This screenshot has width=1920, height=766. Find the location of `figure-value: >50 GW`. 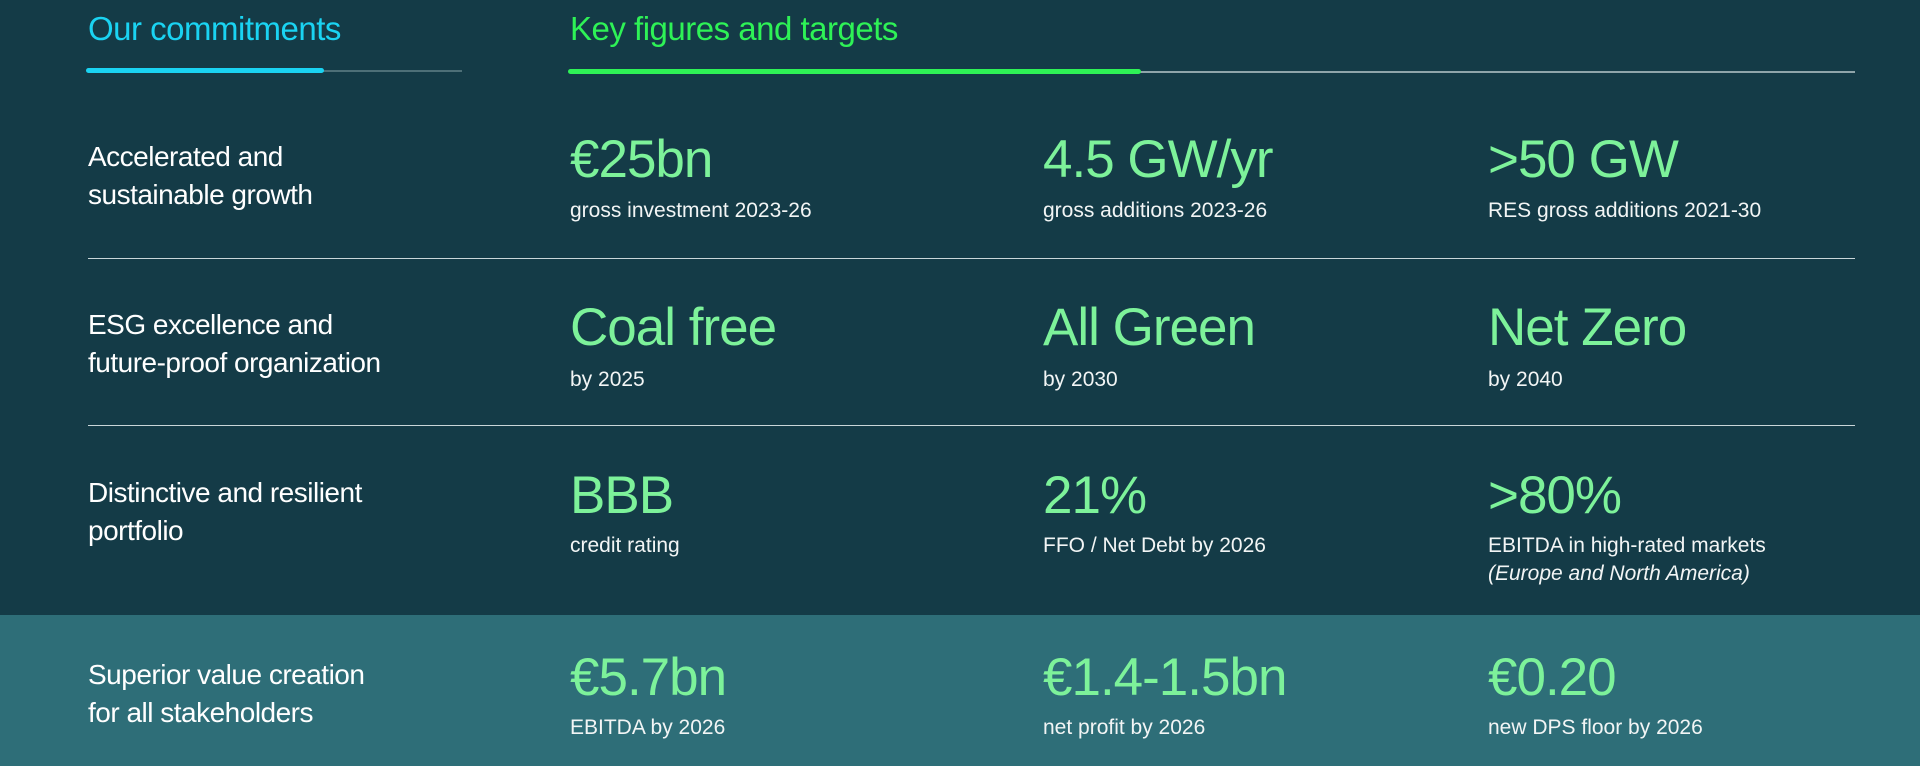

figure-value: >50 GW is located at coordinates (1583, 159).